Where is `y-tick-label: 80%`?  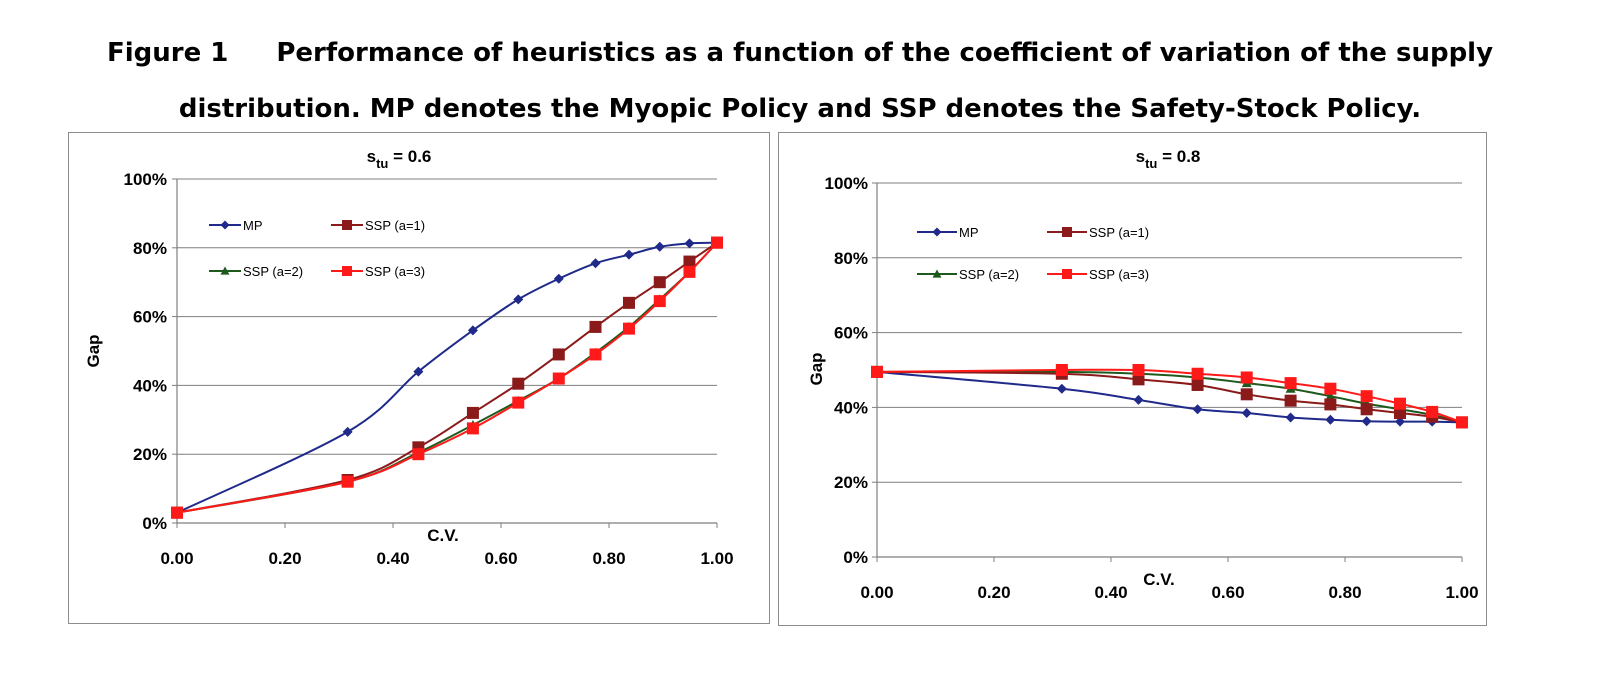
y-tick-label: 80% is located at coordinates (150, 248).